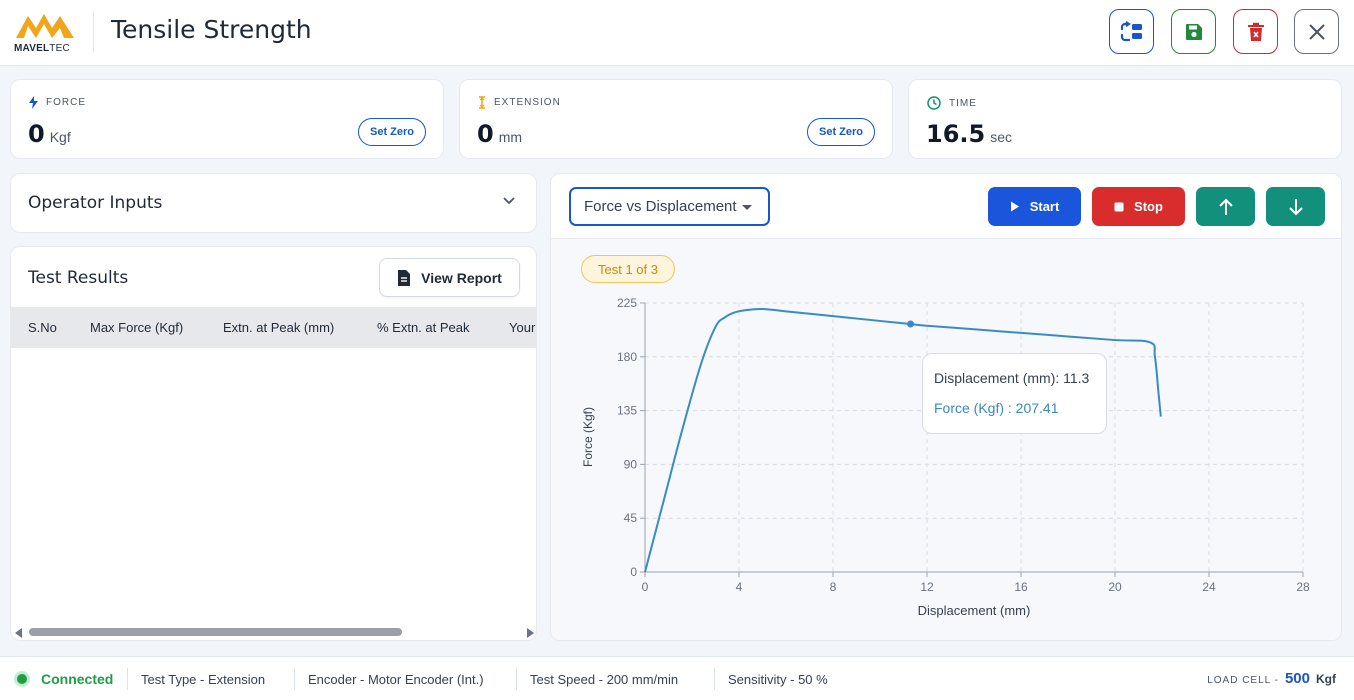 This screenshot has width=1354, height=700. What do you see at coordinates (45, 26) in the screenshot?
I see `logo-mark-icon` at bounding box center [45, 26].